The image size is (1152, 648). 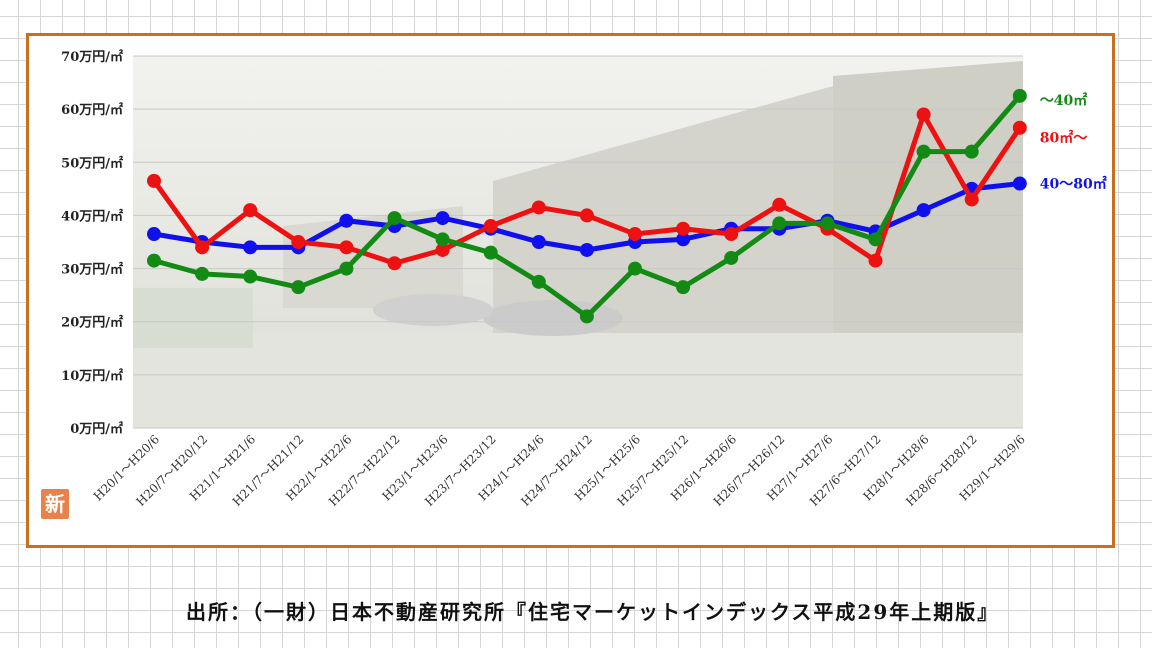 I want to click on parking-lot, so click(x=578, y=380).